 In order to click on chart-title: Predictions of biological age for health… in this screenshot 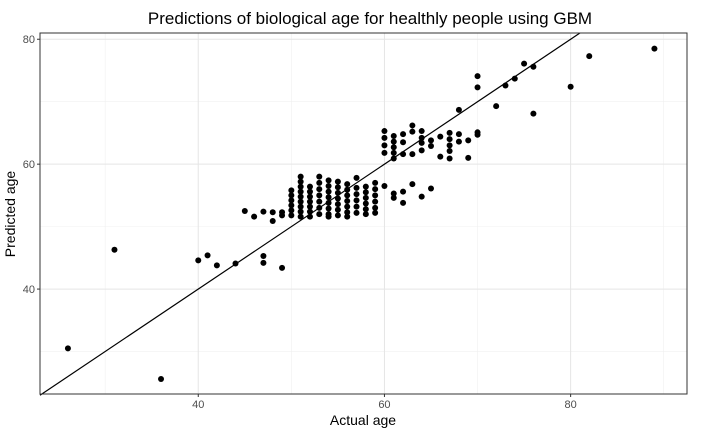, I will do `click(370, 18)`.